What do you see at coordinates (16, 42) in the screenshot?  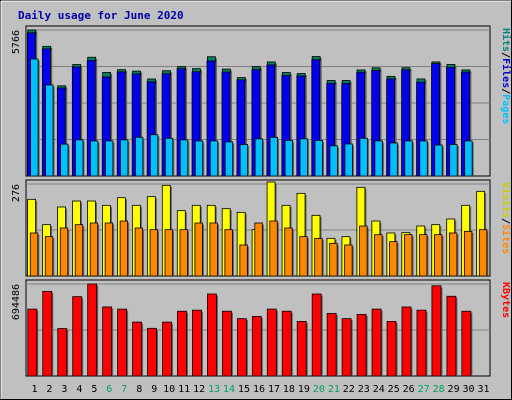 I see `y-max-label: 5766` at bounding box center [16, 42].